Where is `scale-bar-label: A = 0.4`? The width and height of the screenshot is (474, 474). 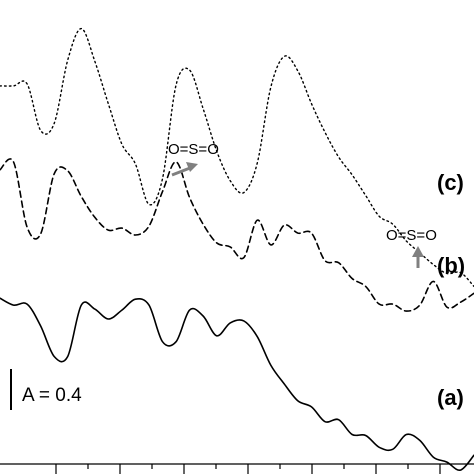 scale-bar-label: A = 0.4 is located at coordinates (52, 395).